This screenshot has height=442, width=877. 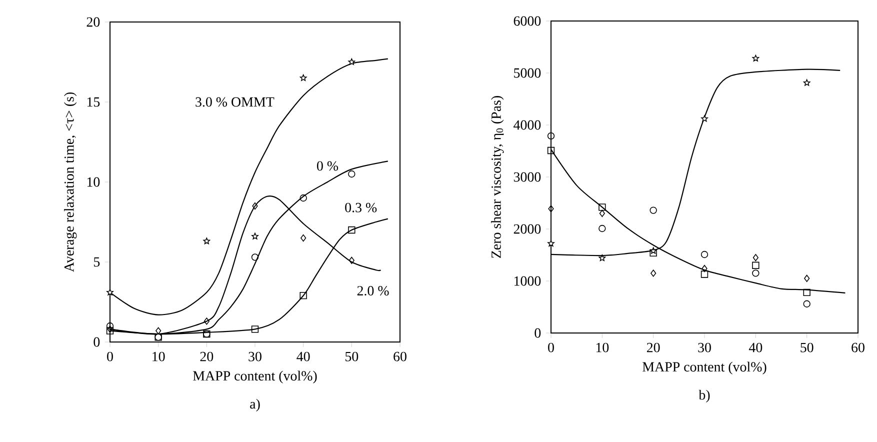 I want to click on y-axis-title: Average relaxation time, <τ> (s), so click(x=70, y=182).